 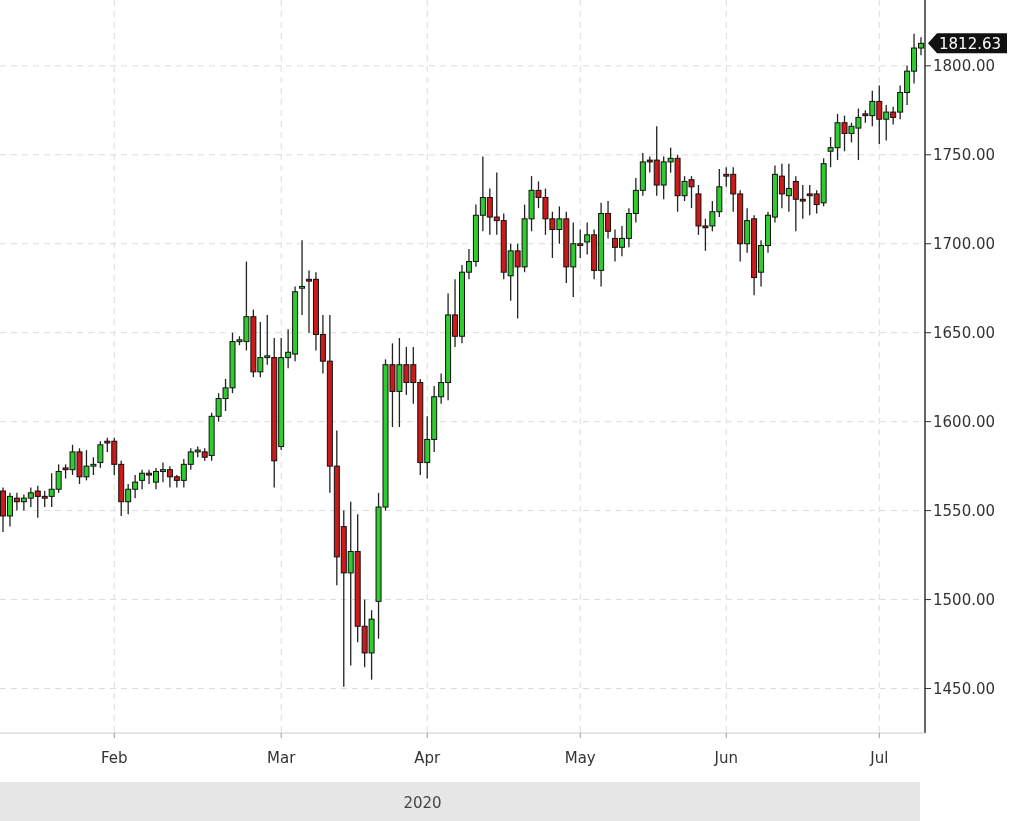 I want to click on y-tick-label: 1550.00, so click(x=964, y=510).